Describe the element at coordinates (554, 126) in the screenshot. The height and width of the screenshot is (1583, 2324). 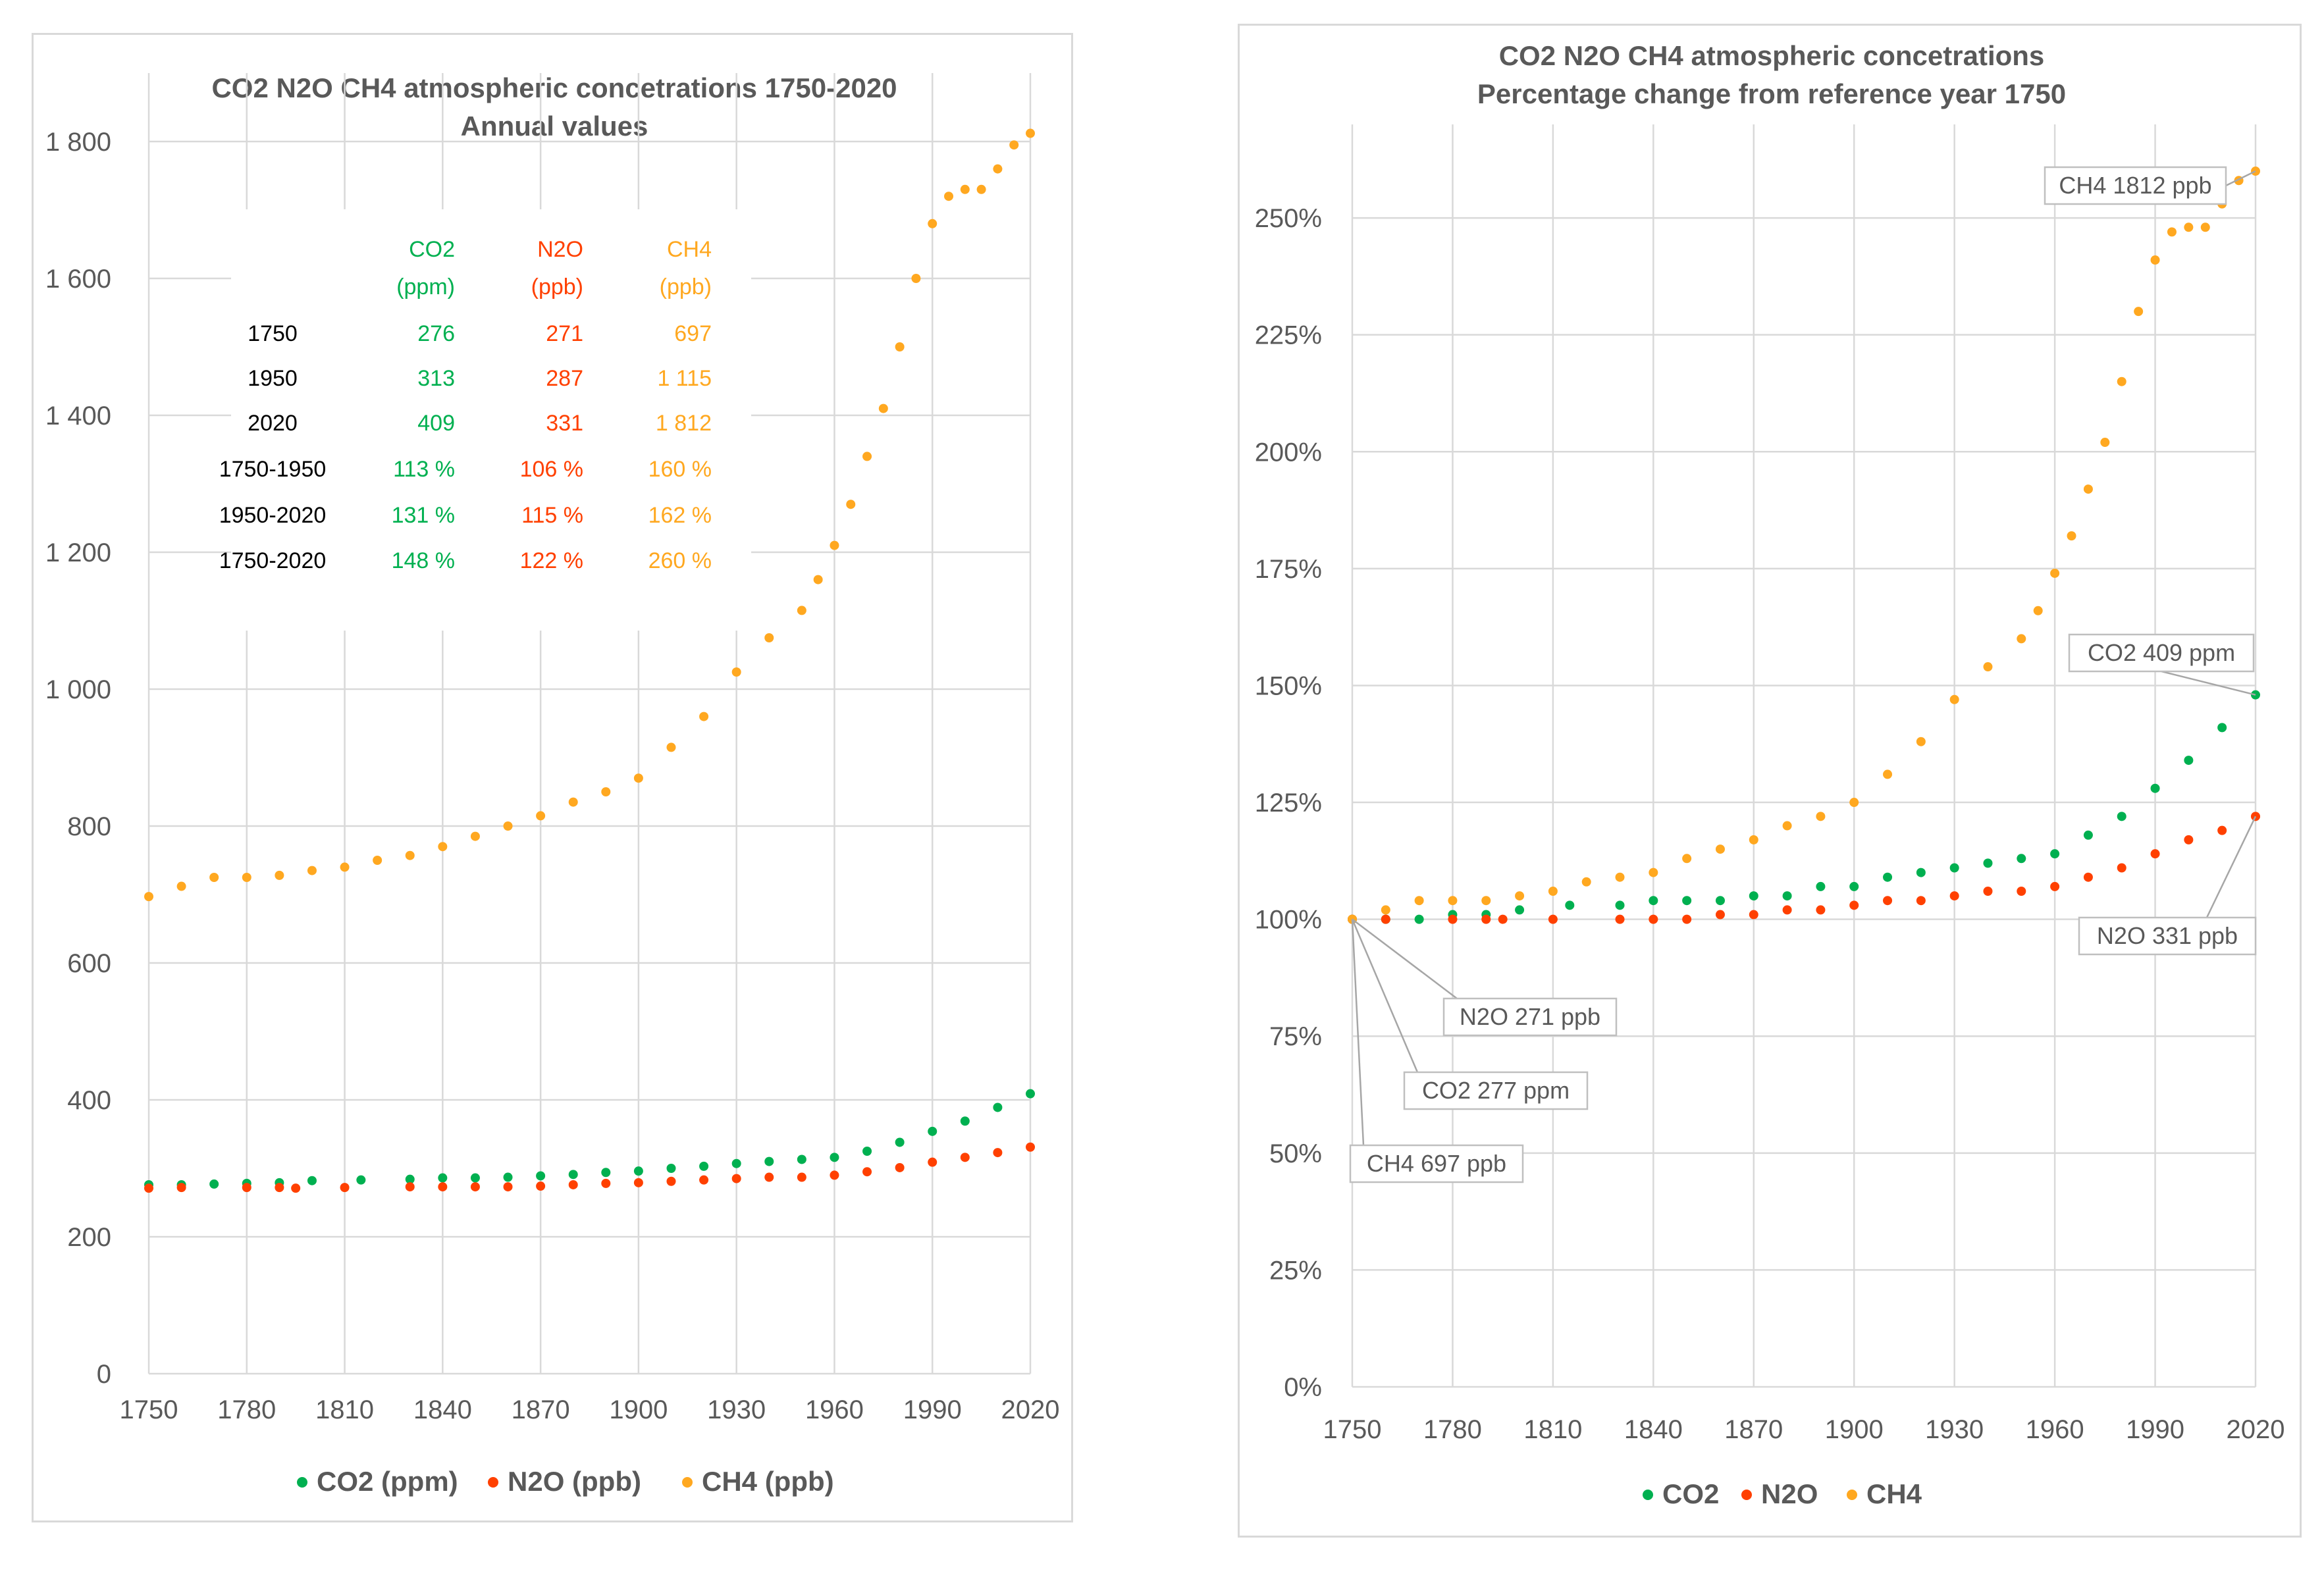
I see `chart-subtitle: Annual values` at that location.